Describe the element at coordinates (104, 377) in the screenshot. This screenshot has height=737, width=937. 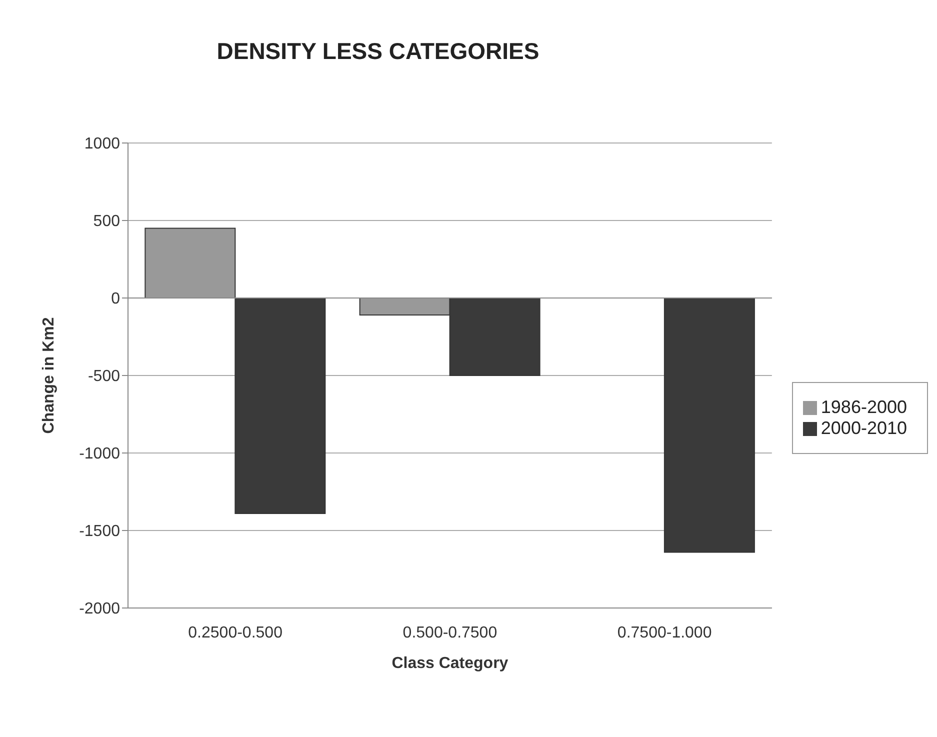
I see `y-tick-label: -500` at that location.